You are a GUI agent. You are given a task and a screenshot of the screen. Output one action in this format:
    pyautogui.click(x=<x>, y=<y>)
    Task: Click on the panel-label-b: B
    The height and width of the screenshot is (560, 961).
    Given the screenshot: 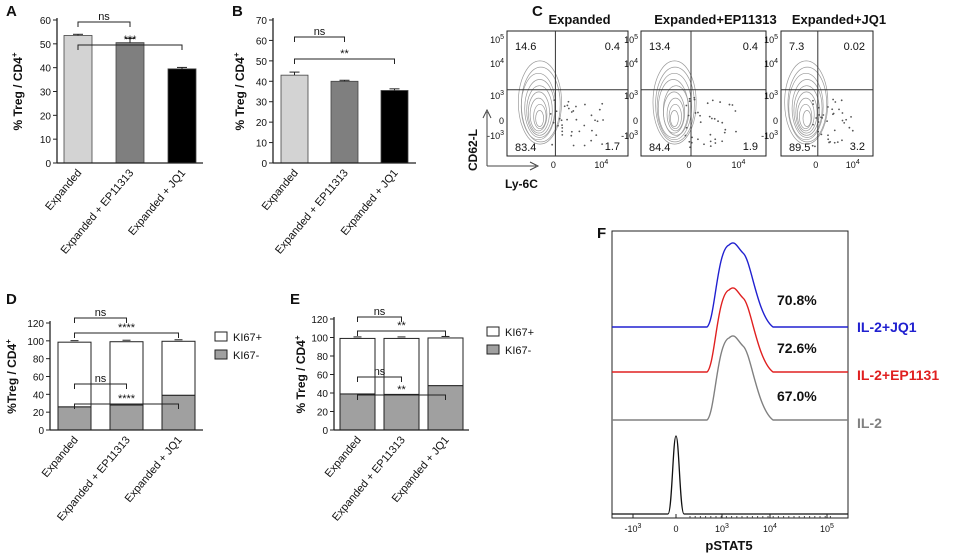 What is the action you would take?
    pyautogui.click(x=237, y=11)
    